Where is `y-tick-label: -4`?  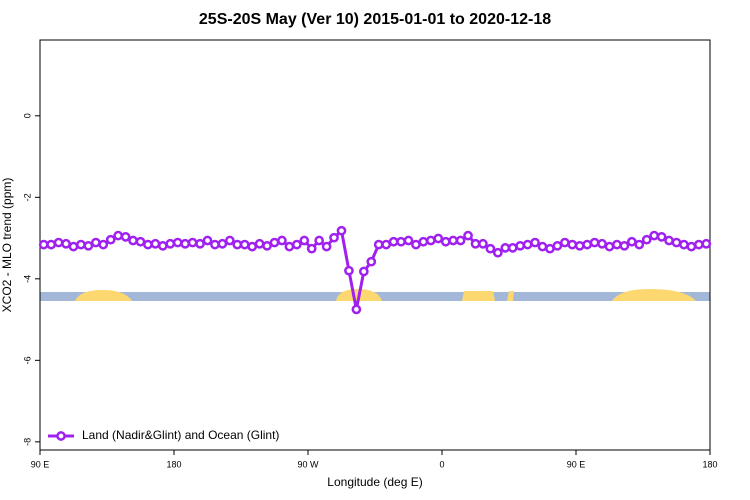
y-tick-label: -4 is located at coordinates (27, 279).